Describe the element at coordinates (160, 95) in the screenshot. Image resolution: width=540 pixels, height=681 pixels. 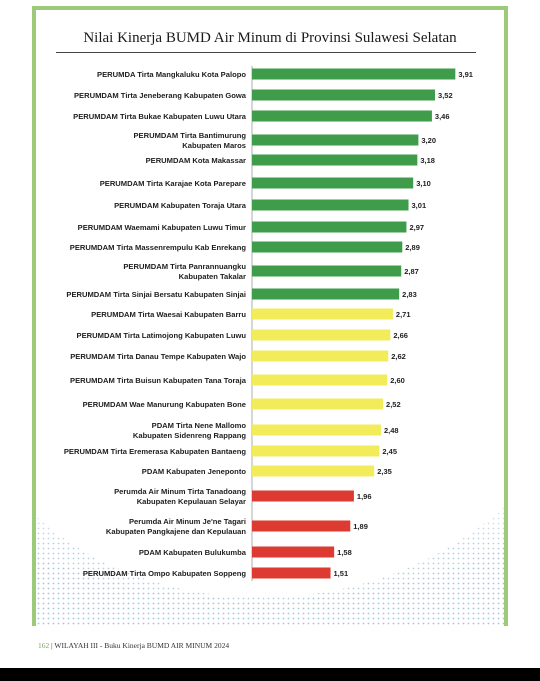
I see `category-label: PERUMDAM Tirta Jeneberang Kabupaten Gowa` at that location.